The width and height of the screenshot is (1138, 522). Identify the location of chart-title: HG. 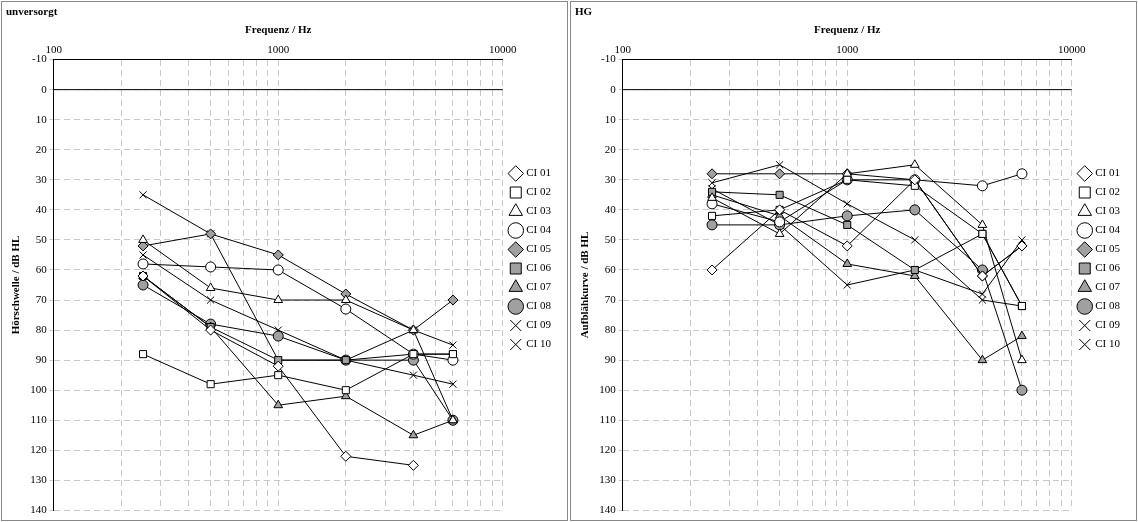
(584, 11).